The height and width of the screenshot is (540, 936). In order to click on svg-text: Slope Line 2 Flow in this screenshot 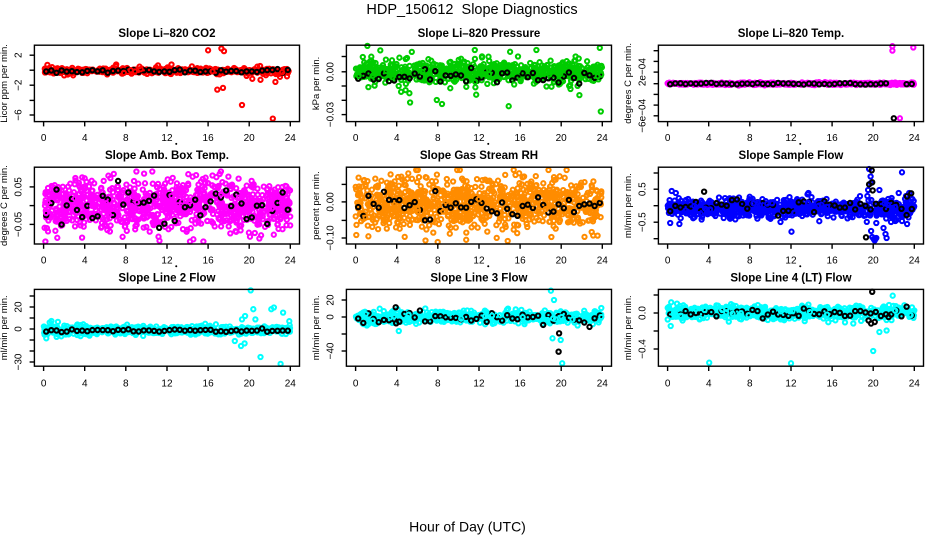, I will do `click(166, 278)`.